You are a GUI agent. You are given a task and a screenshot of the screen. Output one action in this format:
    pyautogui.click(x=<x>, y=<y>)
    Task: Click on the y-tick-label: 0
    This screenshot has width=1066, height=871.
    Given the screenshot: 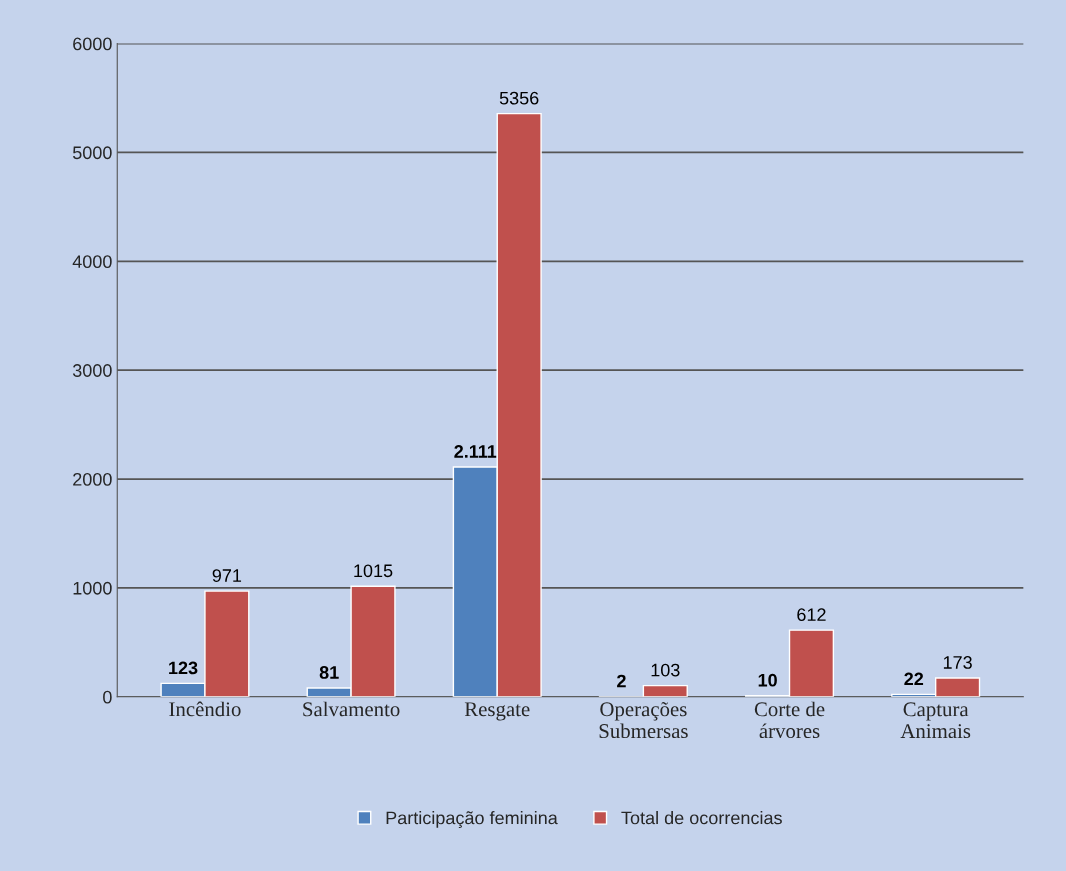 What is the action you would take?
    pyautogui.click(x=107, y=697)
    